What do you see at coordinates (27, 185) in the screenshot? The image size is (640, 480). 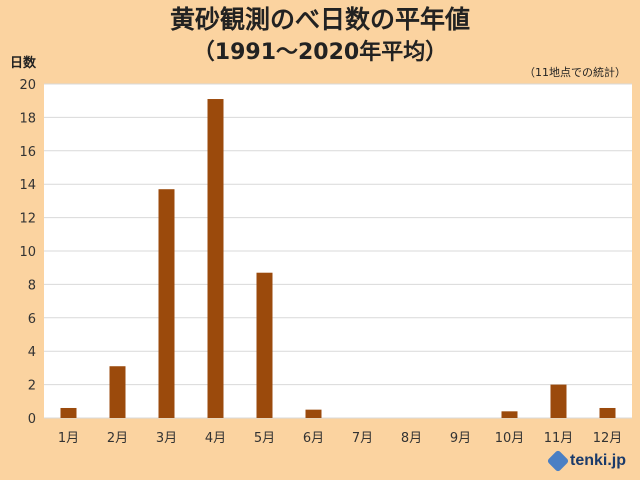 I see `y-tick-label: 14` at bounding box center [27, 185].